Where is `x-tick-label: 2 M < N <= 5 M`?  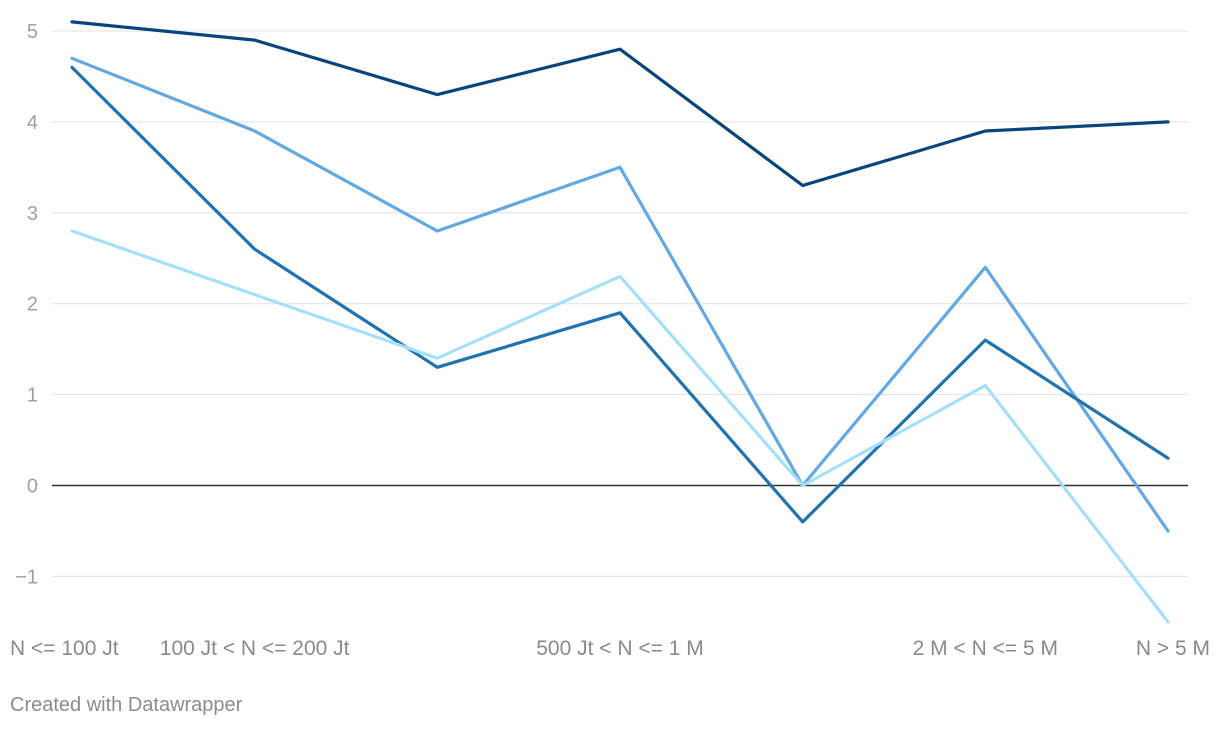 x-tick-label: 2 M < N <= 5 M is located at coordinates (985, 648).